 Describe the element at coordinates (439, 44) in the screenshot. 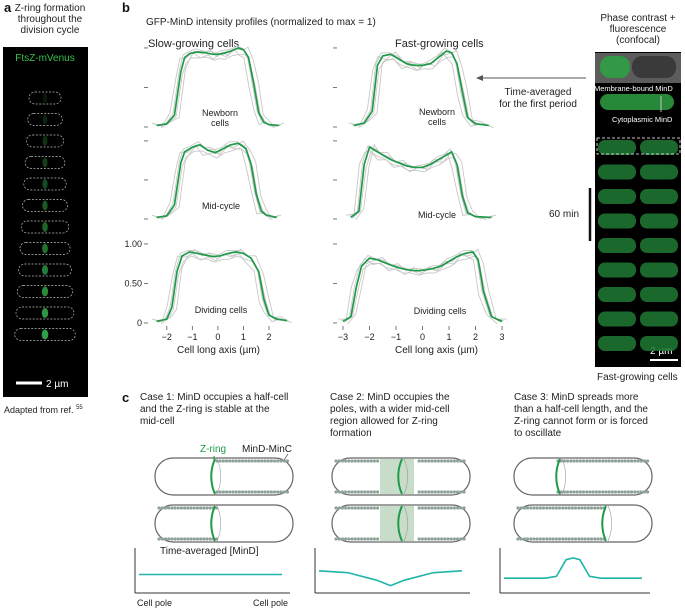

I see `col2-title: Fast-growing cells` at that location.